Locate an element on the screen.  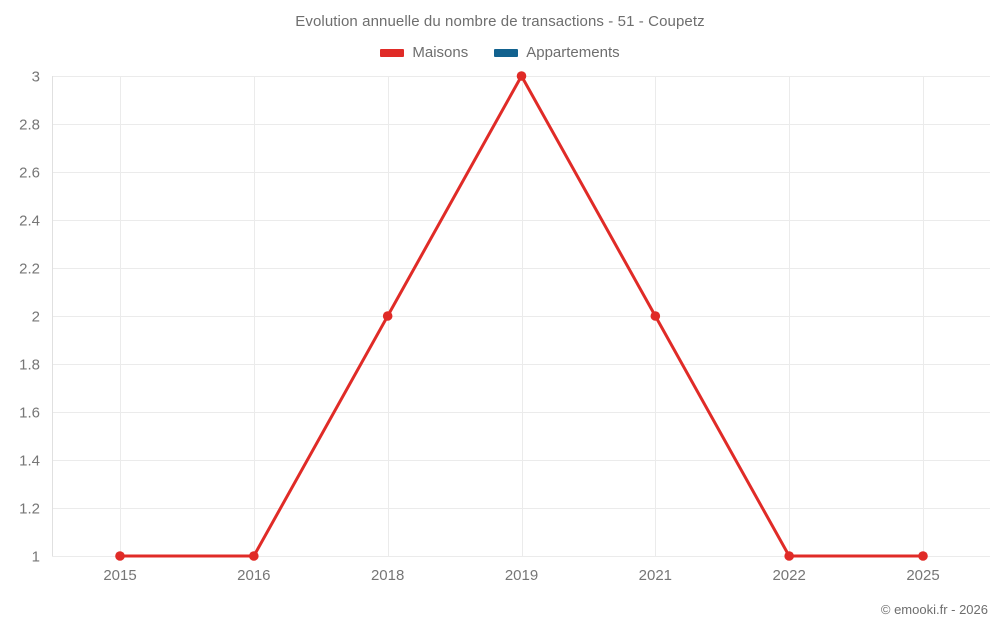
footer-credit: © emooki.fr - 2026 is located at coordinates (934, 609).